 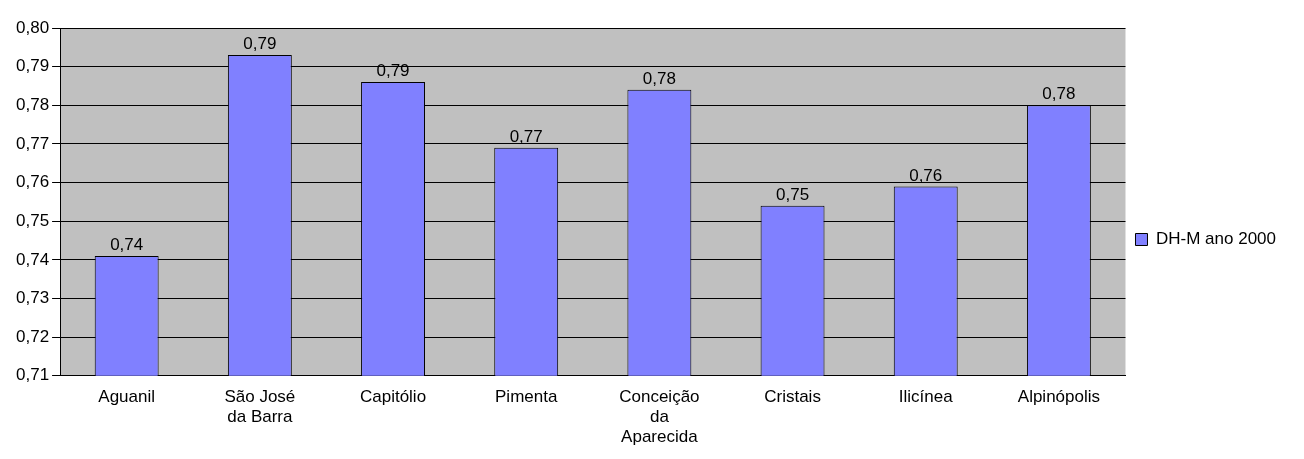 What do you see at coordinates (32, 336) in the screenshot?
I see `y-tick-label: 0,72` at bounding box center [32, 336].